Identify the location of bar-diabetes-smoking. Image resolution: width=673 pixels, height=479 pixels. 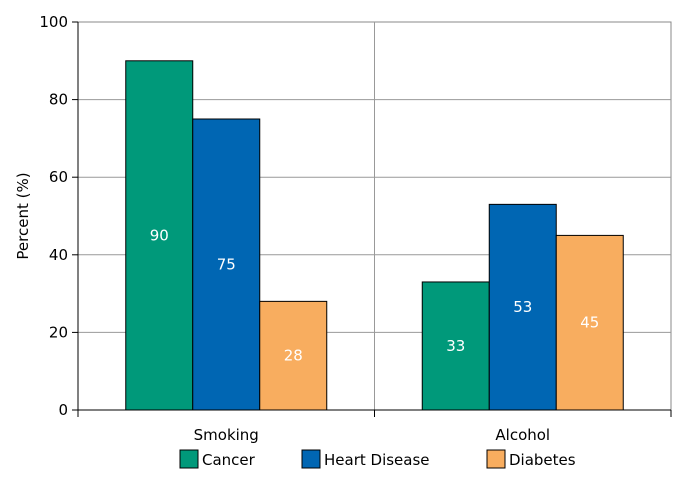
(293, 355).